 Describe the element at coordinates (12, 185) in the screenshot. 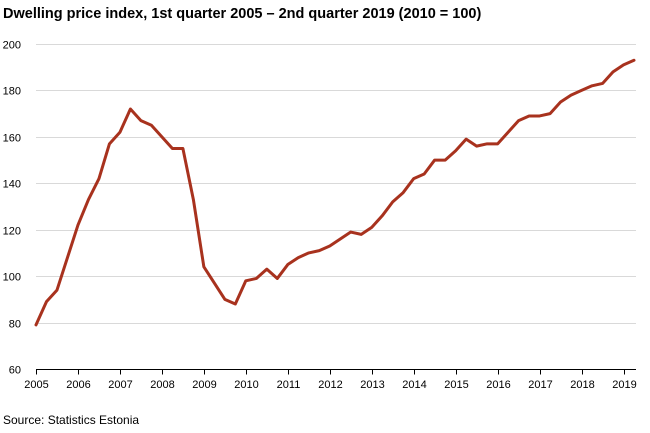

I see `y-tick-label: 140` at that location.